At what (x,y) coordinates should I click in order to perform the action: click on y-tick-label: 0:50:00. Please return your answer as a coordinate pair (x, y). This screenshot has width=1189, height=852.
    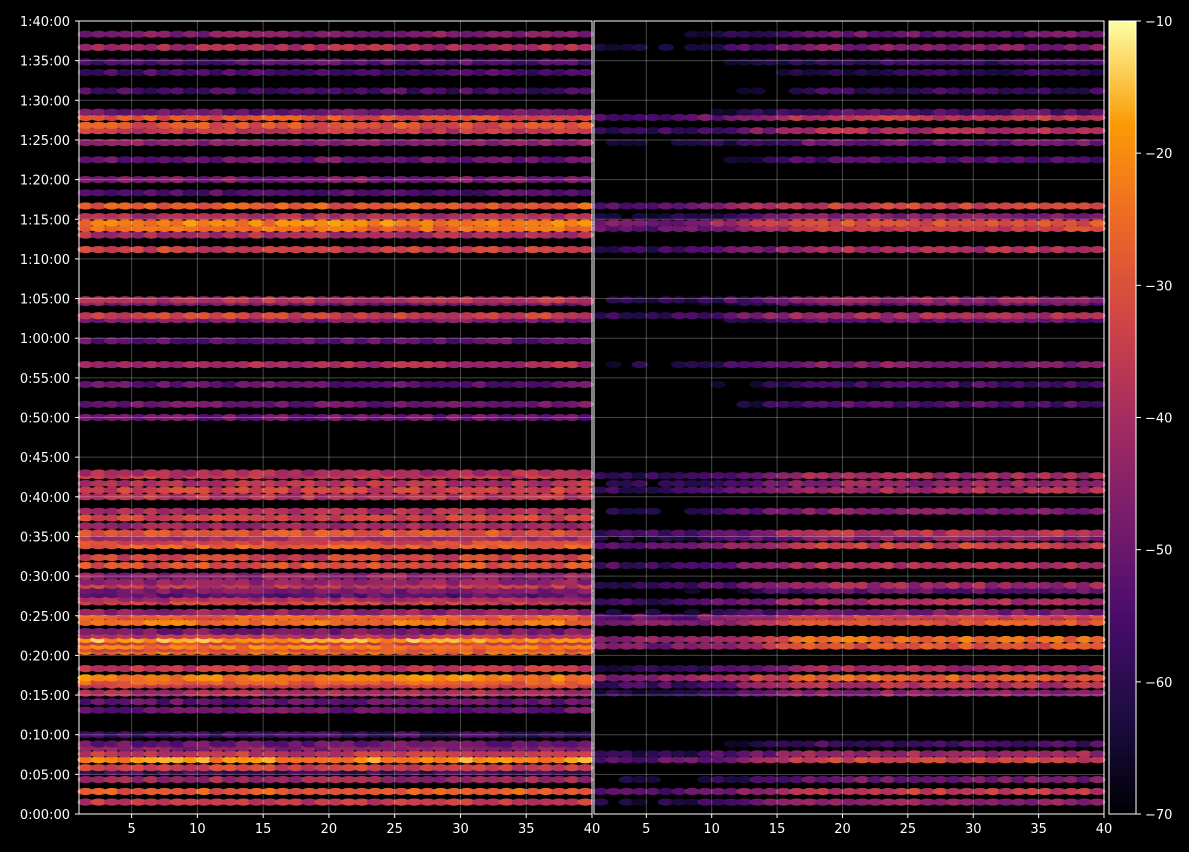
    Looking at the image, I should click on (45, 419).